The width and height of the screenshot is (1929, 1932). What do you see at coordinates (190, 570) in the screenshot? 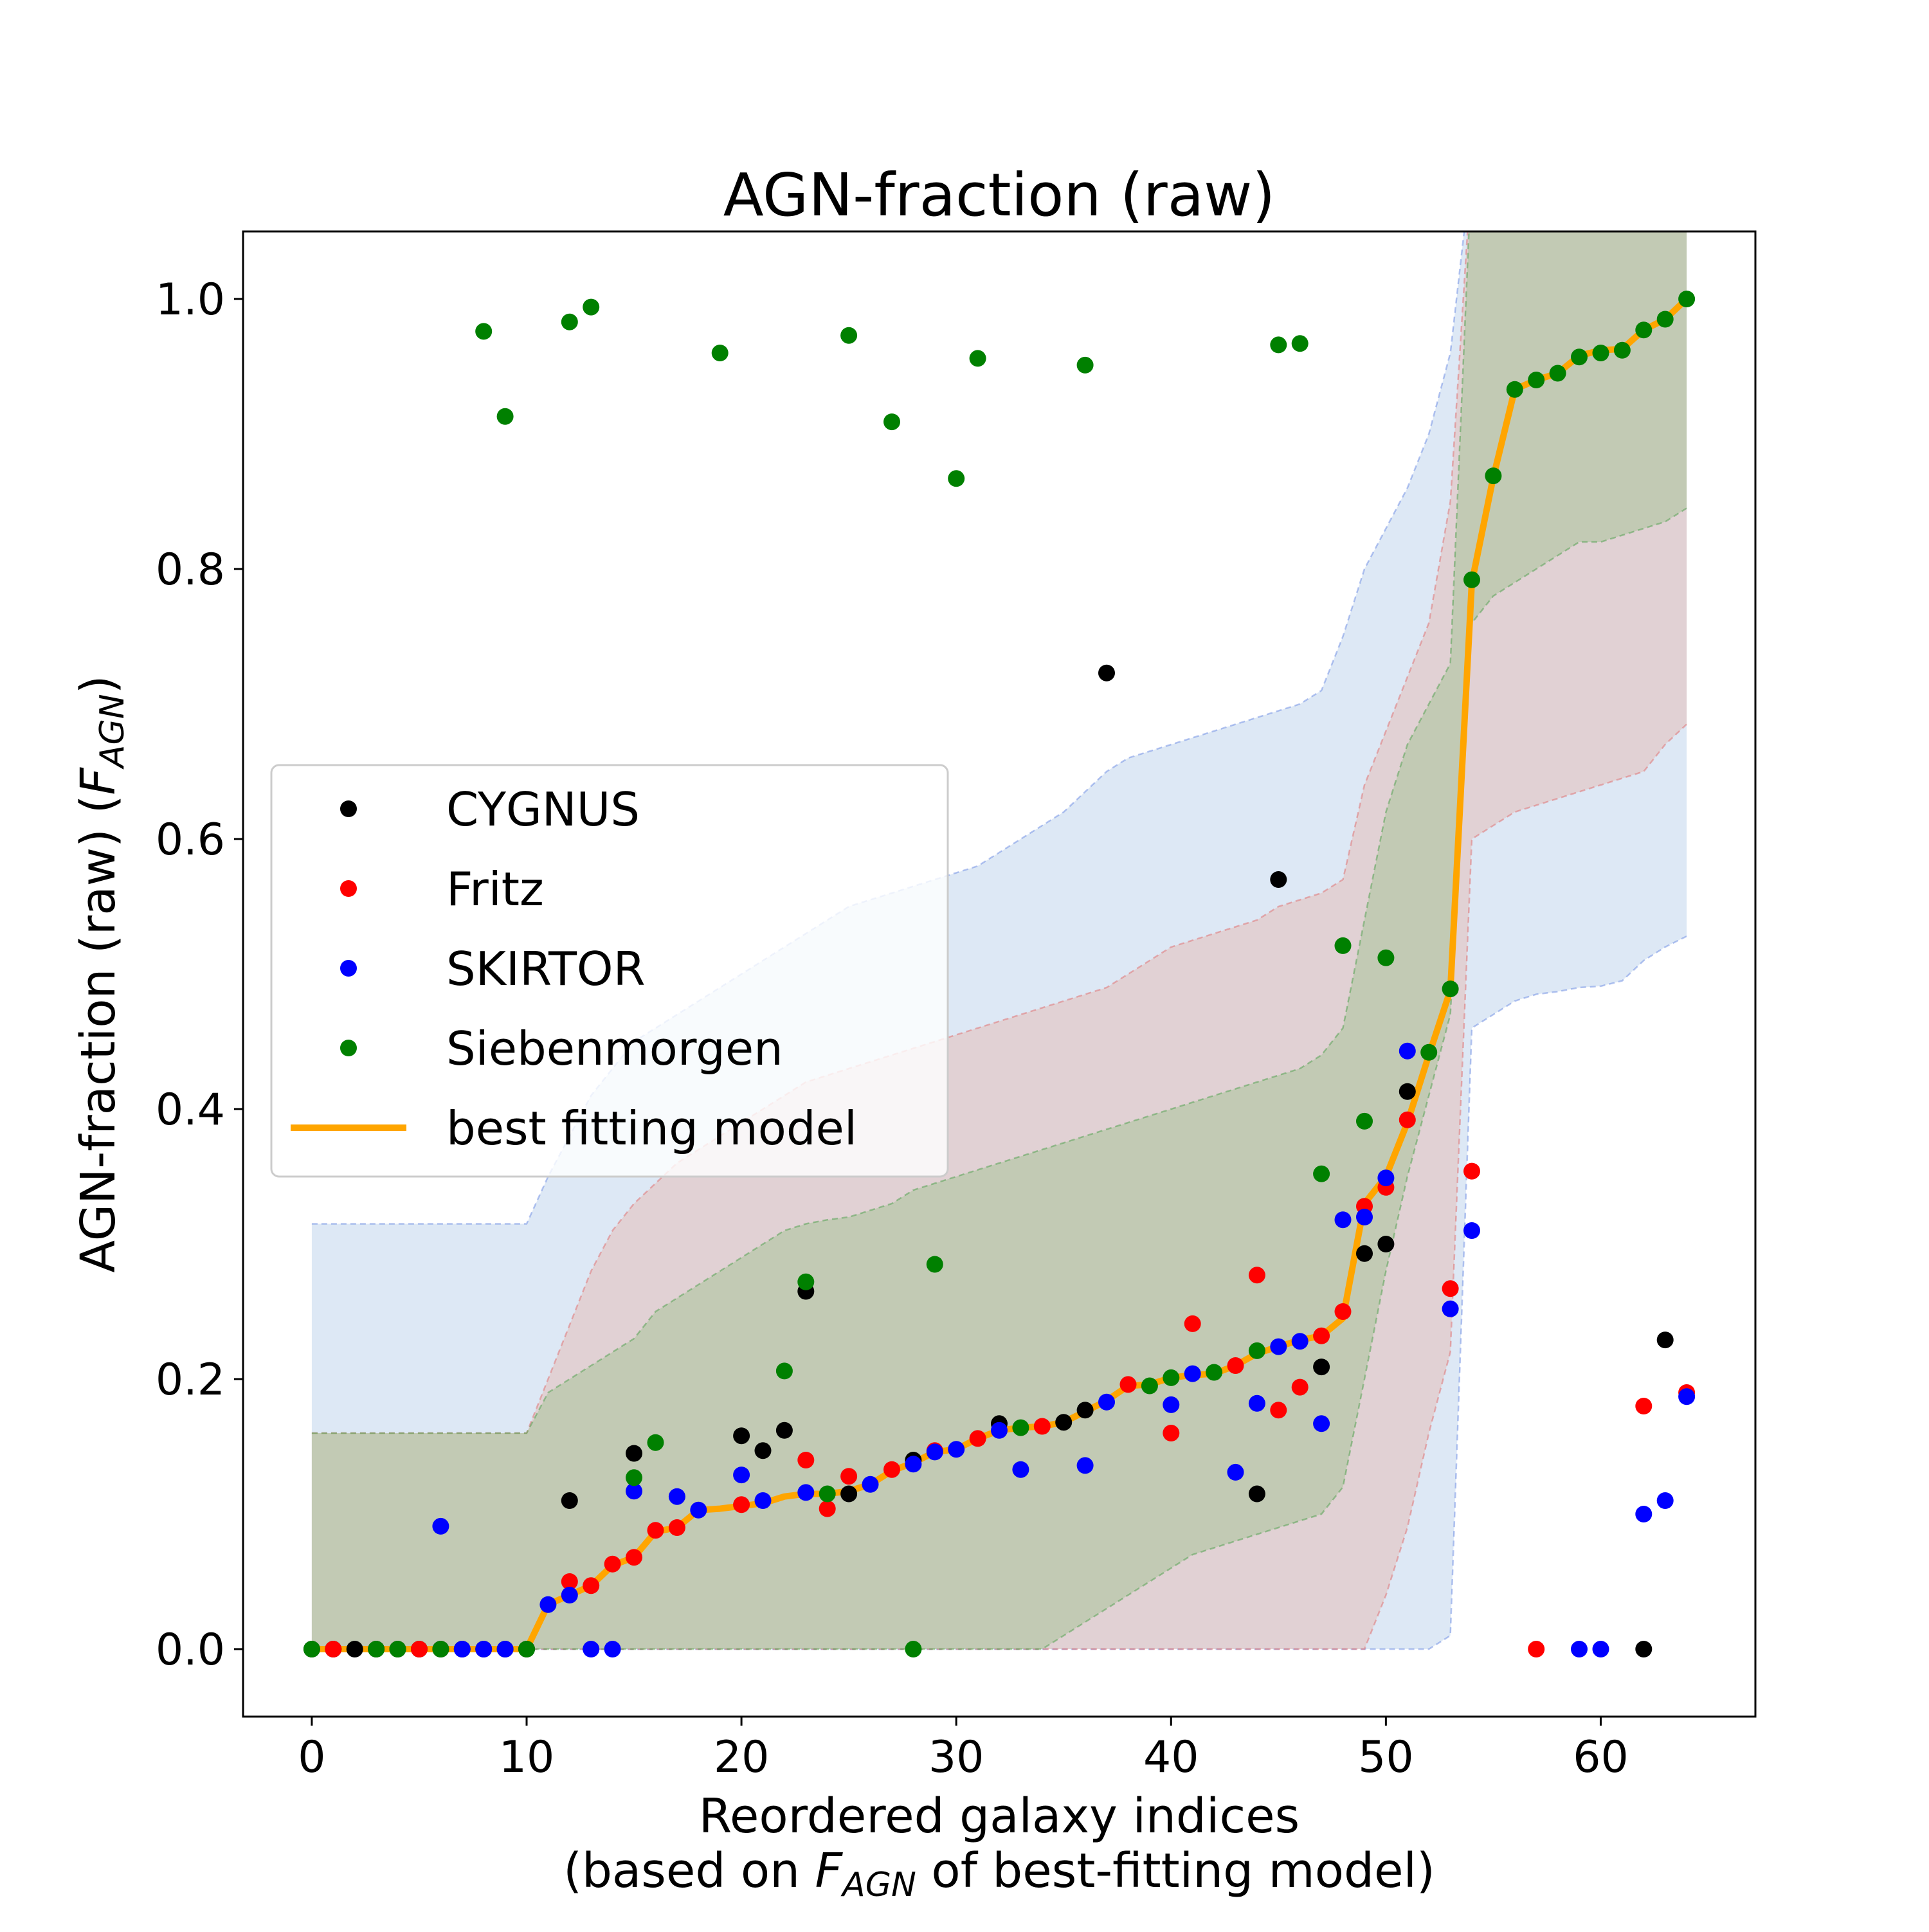
I see `y-tick-label-4: 0.8` at bounding box center [190, 570].